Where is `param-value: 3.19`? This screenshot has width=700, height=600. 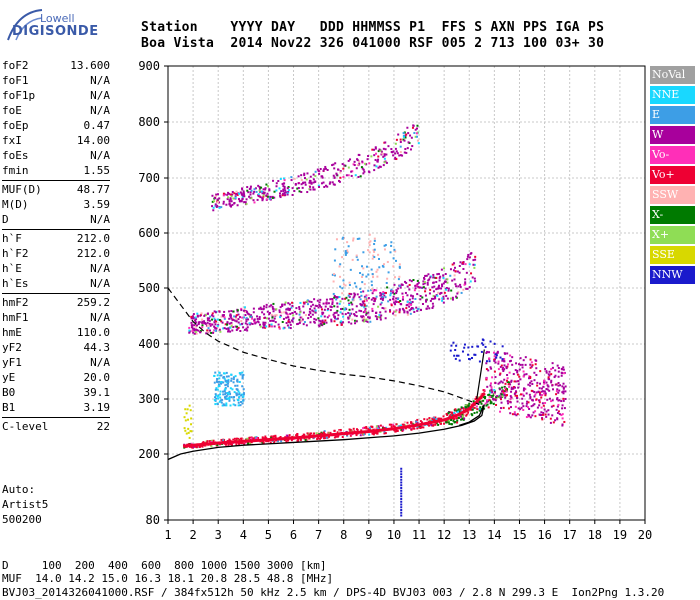 param-value: 3.19 is located at coordinates (97, 407).